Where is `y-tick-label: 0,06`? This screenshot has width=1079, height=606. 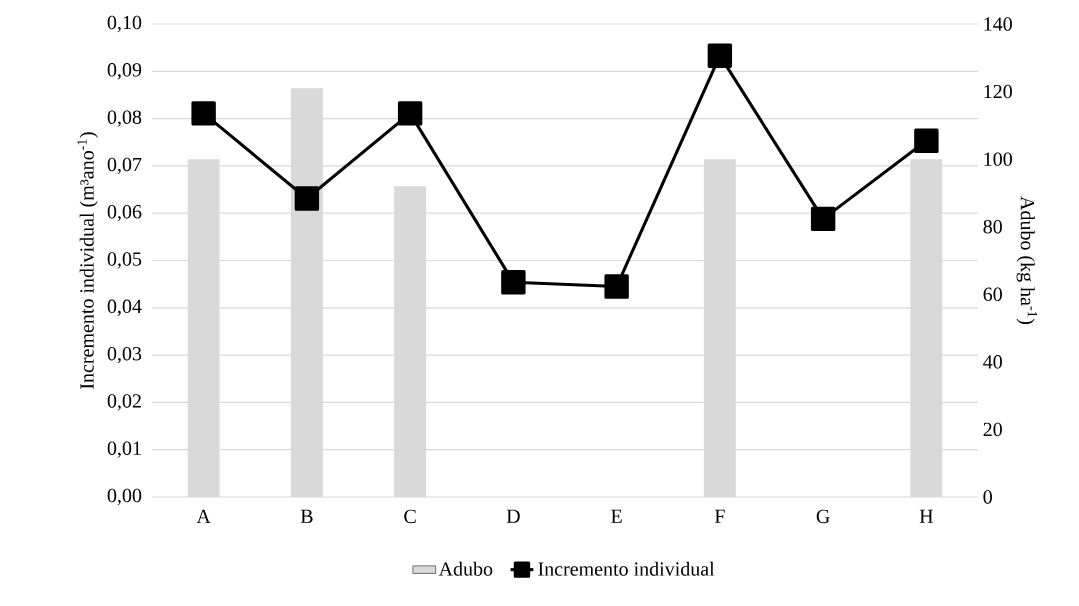 y-tick-label: 0,06 is located at coordinates (124, 213).